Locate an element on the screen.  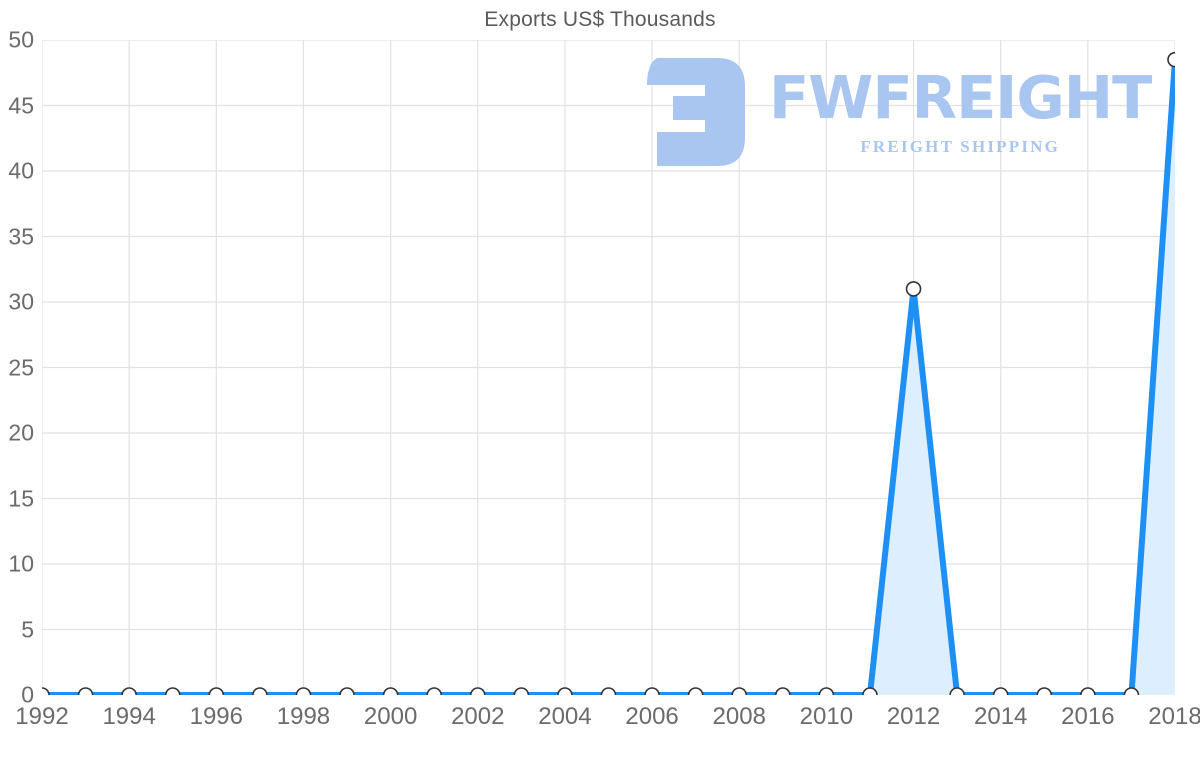
y-tick-label: 5 is located at coordinates (27, 629).